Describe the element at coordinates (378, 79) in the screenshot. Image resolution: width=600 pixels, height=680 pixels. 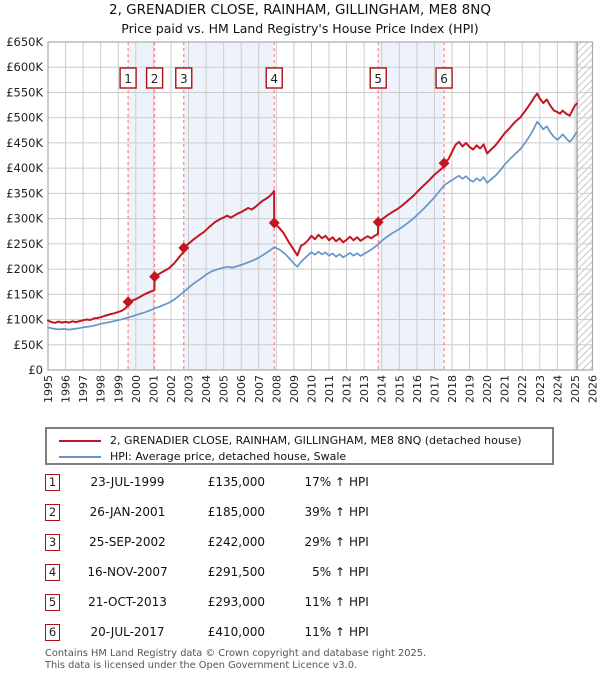
I see `sale-badge-number: 5` at that location.